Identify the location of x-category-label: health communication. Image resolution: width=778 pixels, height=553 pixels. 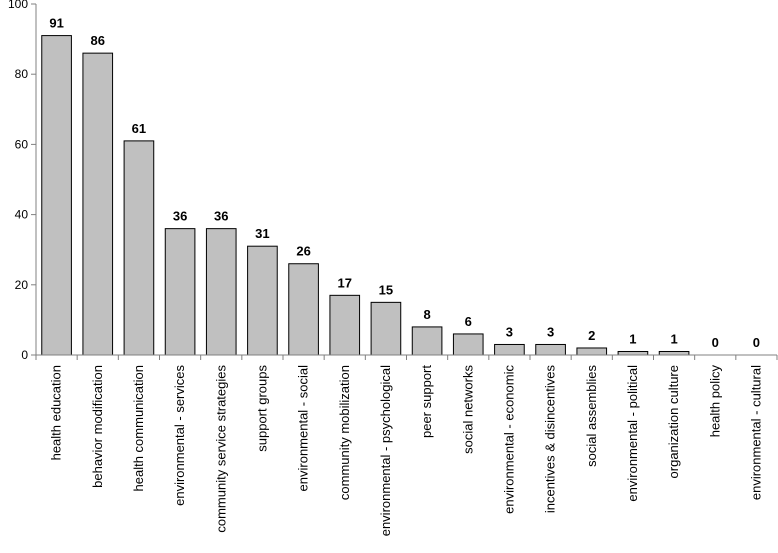
(138, 428).